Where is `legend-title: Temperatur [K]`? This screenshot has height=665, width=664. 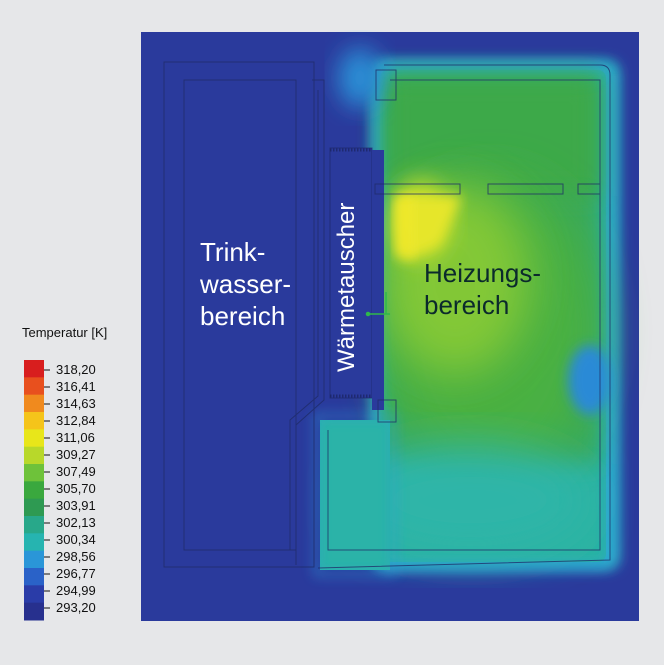
legend-title: Temperatur [K] is located at coordinates (65, 332).